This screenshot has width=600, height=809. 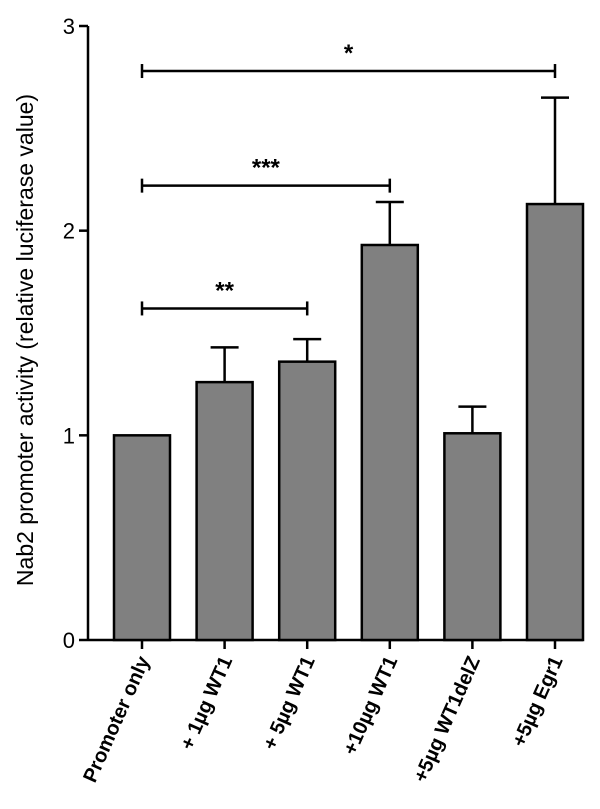 I want to click on significance-label: **, so click(x=224, y=290).